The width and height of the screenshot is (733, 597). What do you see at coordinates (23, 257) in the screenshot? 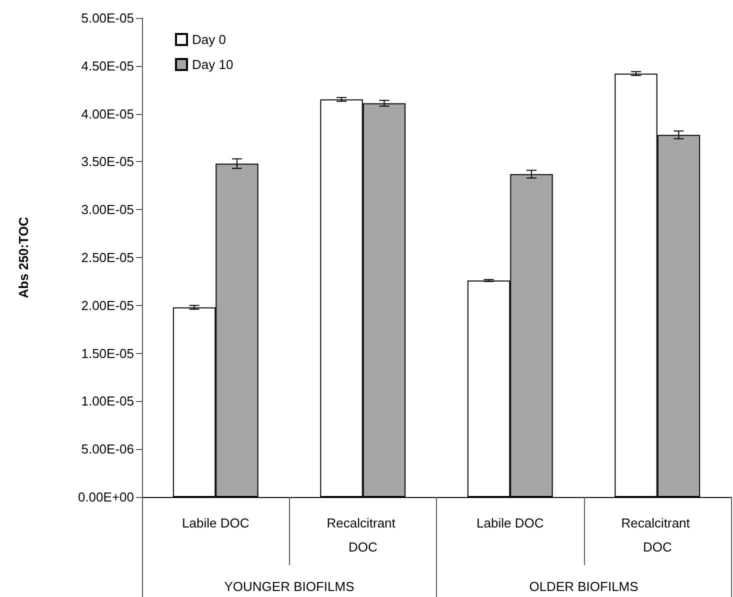
I see `y-axis-title: Abs 250:TOC` at bounding box center [23, 257].